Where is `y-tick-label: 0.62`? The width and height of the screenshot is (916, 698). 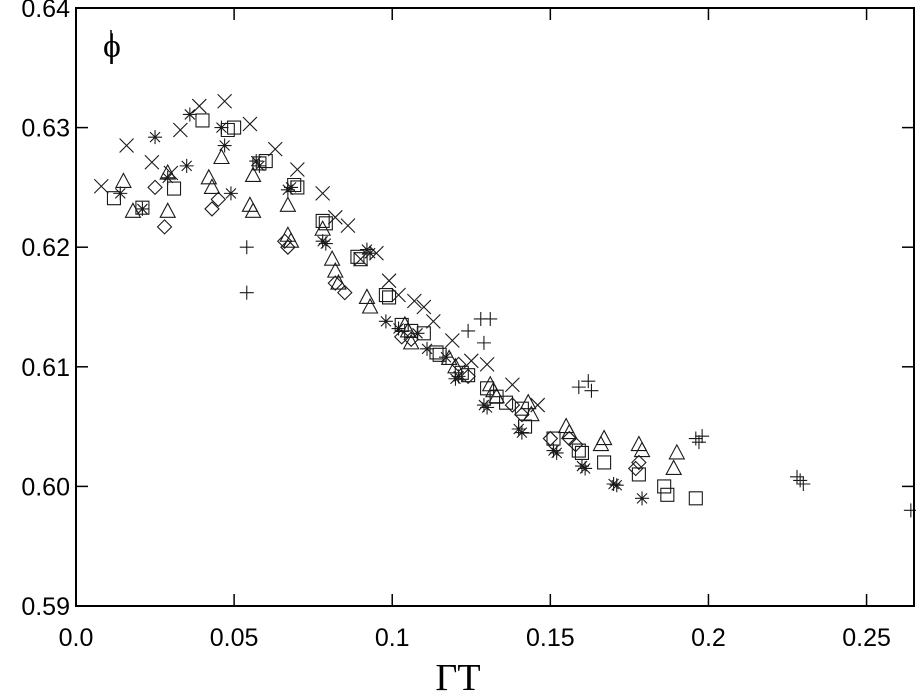
y-tick-label: 0.62 is located at coordinates (45, 248).